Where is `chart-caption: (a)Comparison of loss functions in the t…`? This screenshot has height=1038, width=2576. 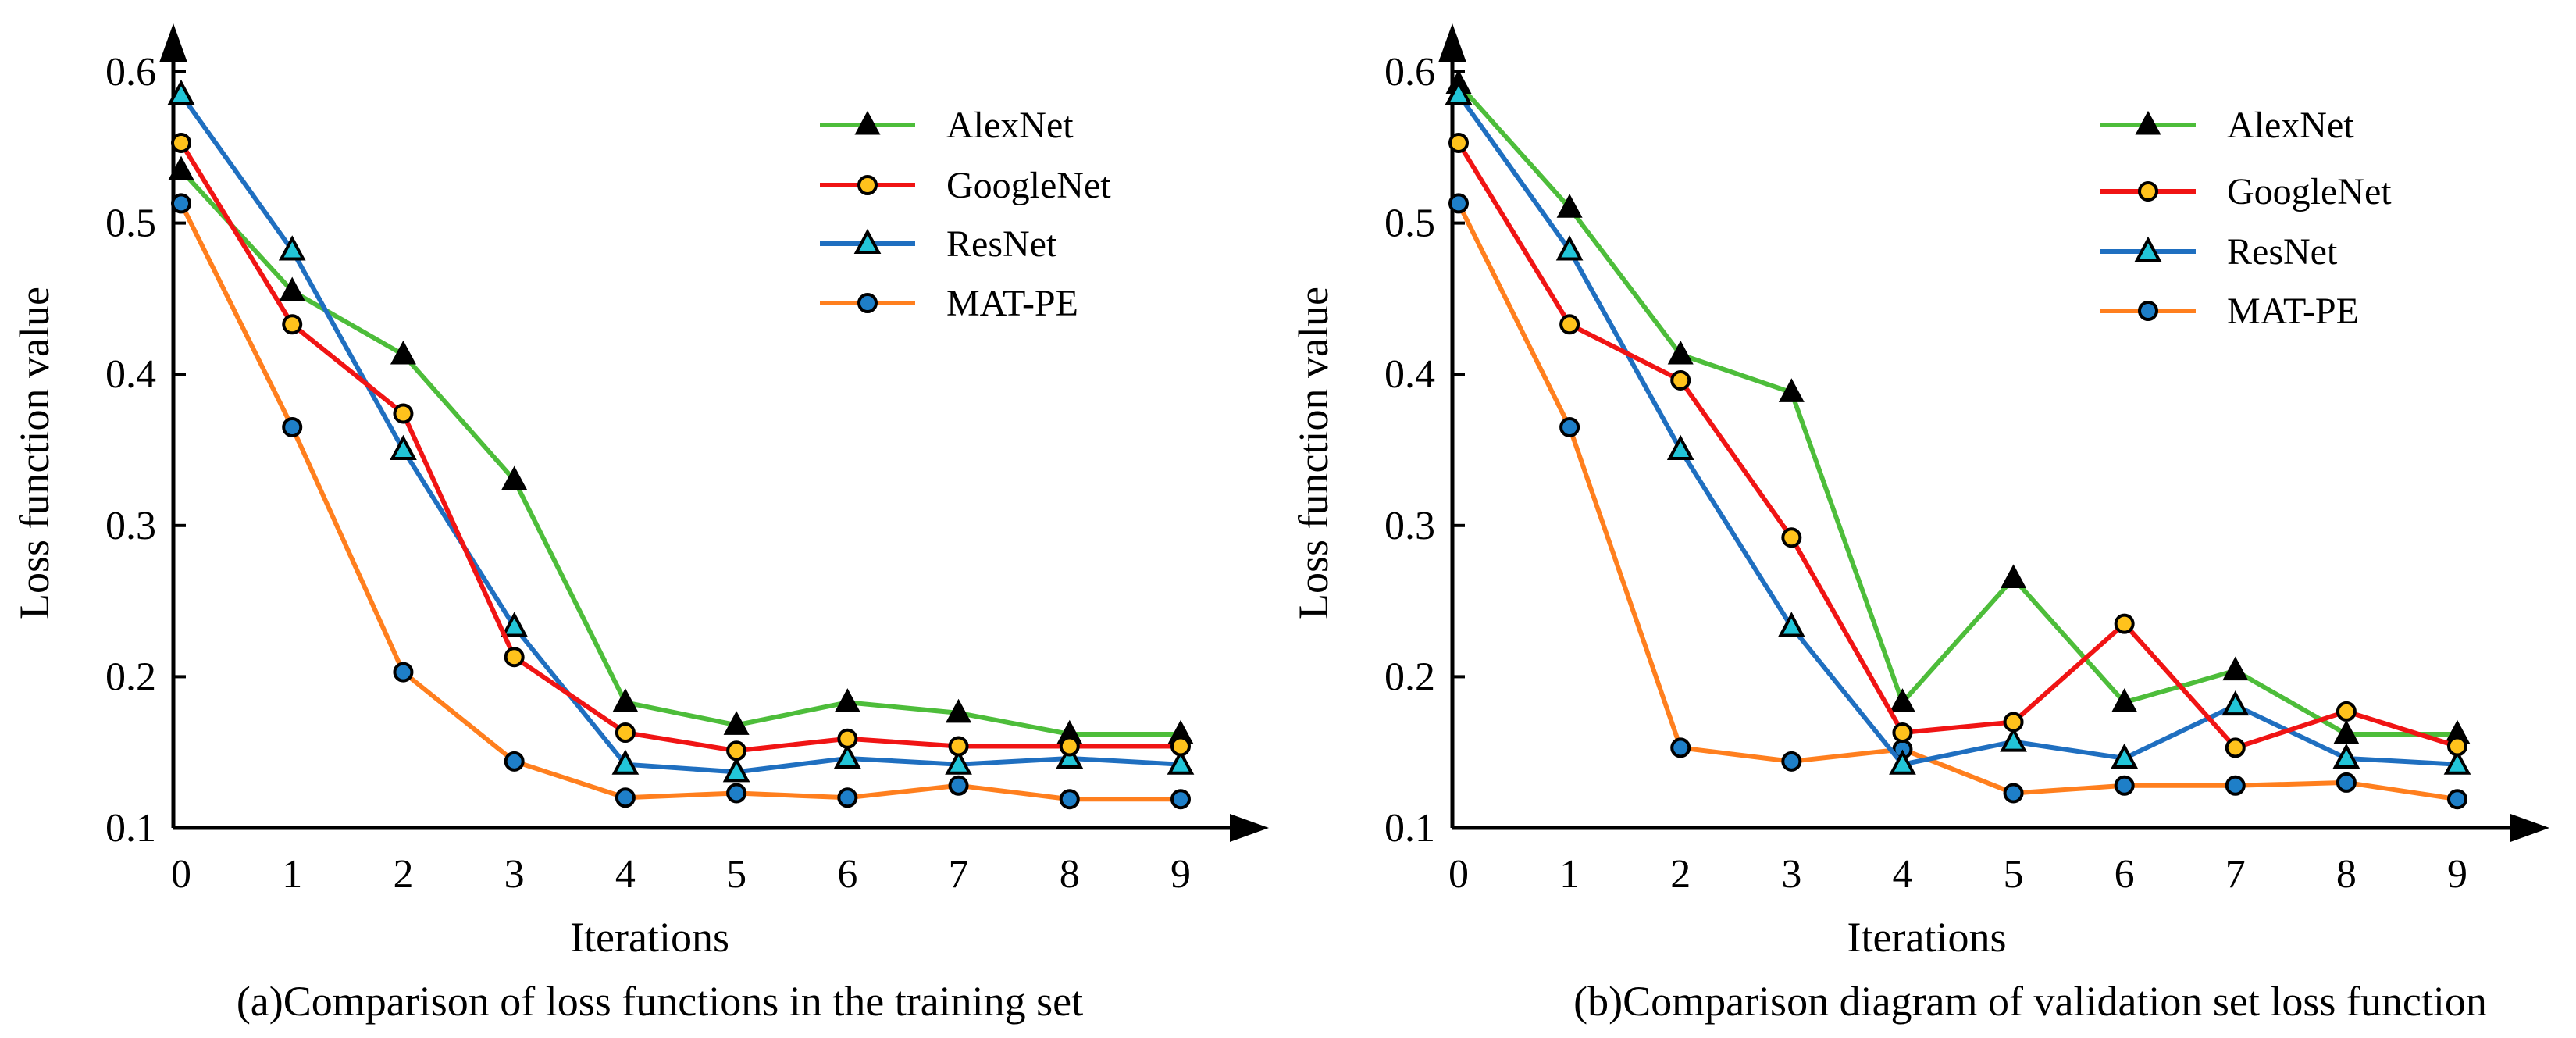
chart-caption: (a)Comparison of loss functions in the t… is located at coordinates (660, 1002).